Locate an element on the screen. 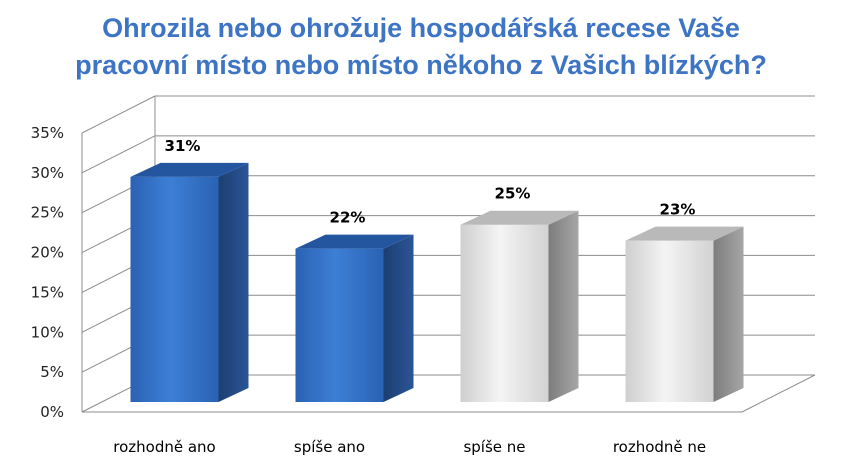 The height and width of the screenshot is (473, 842). y-tick-label: 0% is located at coordinates (52, 412).